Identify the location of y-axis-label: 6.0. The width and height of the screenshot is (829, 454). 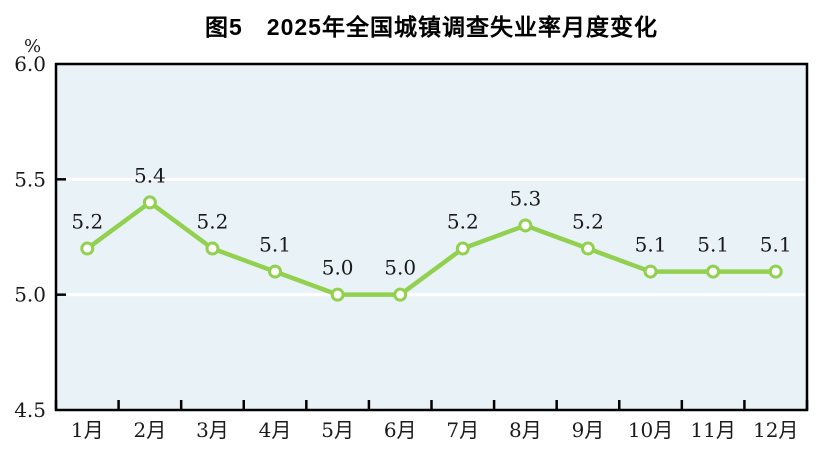
(30, 64).